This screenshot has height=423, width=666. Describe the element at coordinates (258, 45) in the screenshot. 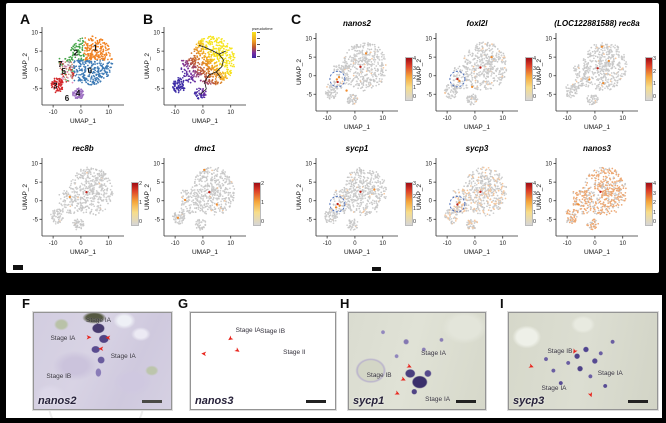

I see `pseudotime-legend-ticks` at that location.